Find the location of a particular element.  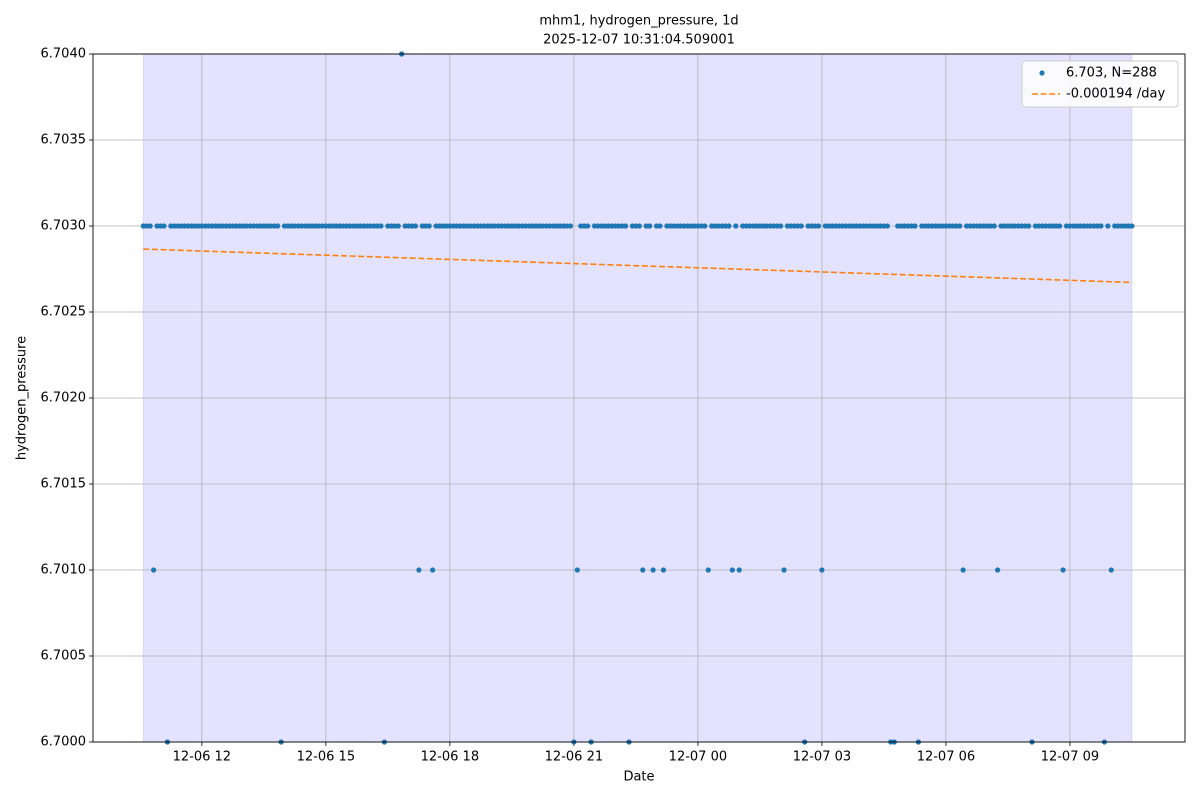

legend-marker is located at coordinates (1042, 73).